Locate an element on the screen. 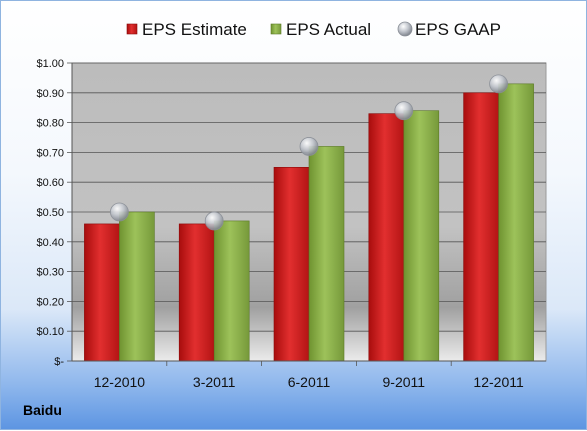 The height and width of the screenshot is (431, 587). x-category-label: 6-2011 is located at coordinates (309, 382).